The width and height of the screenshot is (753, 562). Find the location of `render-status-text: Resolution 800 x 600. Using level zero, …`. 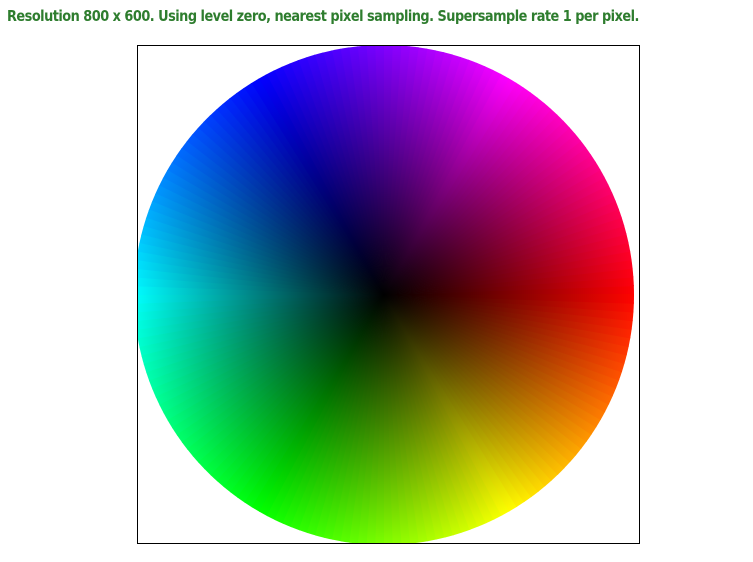

render-status-text: Resolution 800 x 600. Using level zero, … is located at coordinates (323, 16).